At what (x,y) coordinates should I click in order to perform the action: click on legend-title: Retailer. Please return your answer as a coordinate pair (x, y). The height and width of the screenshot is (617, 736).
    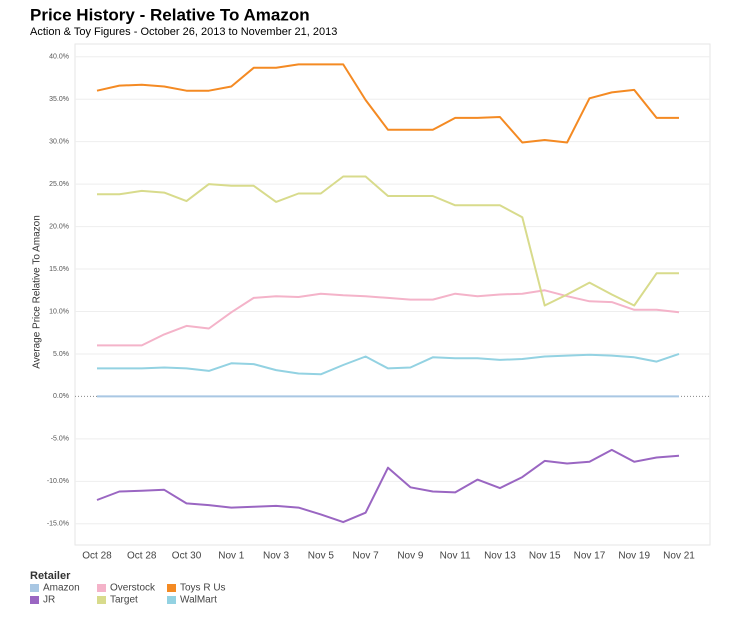
    Looking at the image, I should click on (50, 576).